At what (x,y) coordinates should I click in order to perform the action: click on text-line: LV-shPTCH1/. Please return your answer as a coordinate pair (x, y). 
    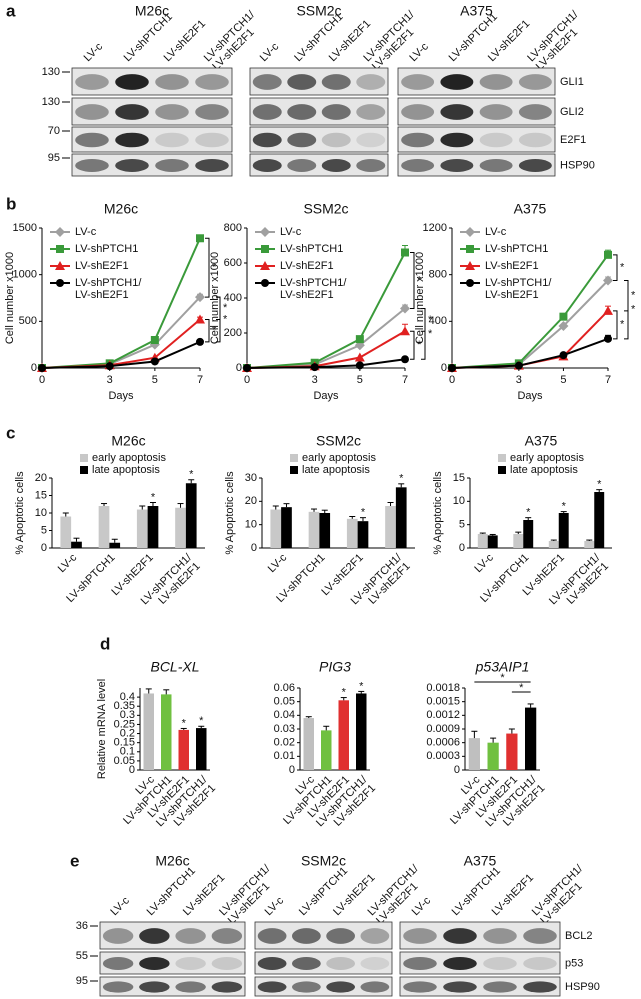
    Looking at the image, I should click on (518, 283).